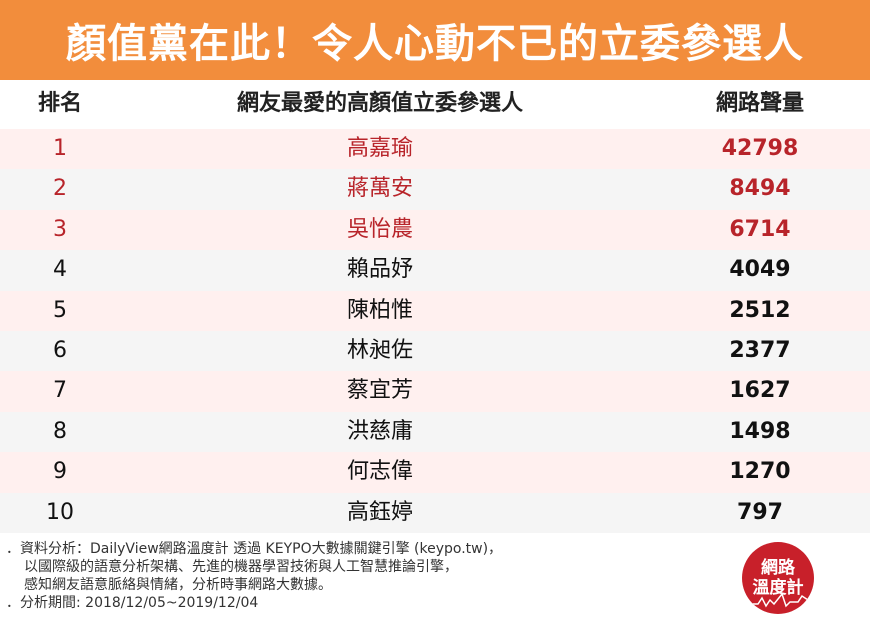  Describe the element at coordinates (435, 432) in the screenshot. I see `table-row: 8 洪慈庸 1498` at that location.